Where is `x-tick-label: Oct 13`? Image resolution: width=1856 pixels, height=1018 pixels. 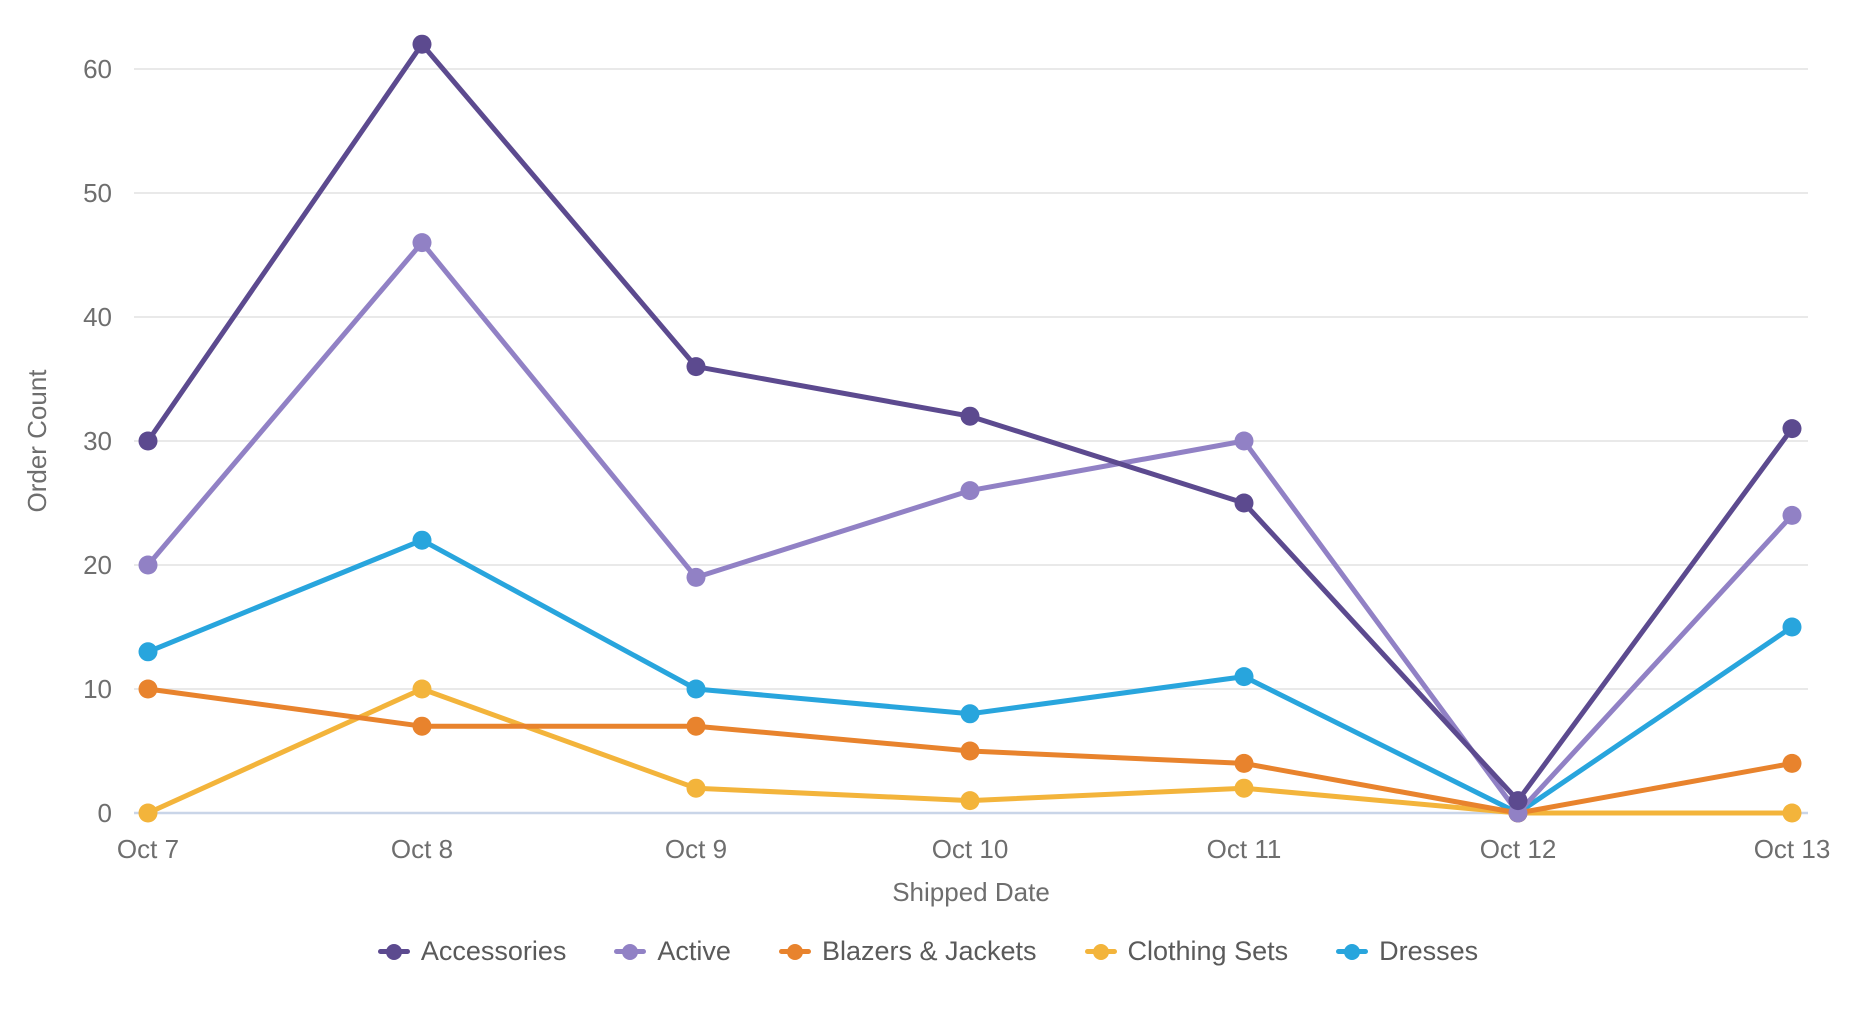
x-tick-label: Oct 13 is located at coordinates (1792, 849).